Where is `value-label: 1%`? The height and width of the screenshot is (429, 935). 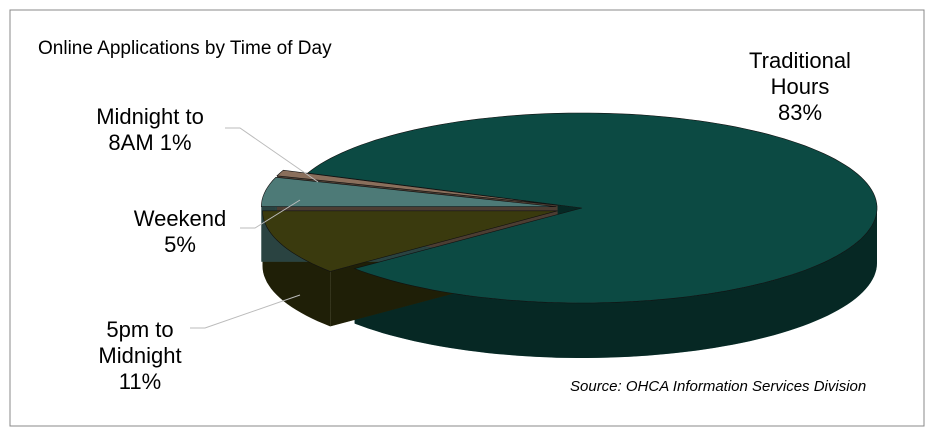
value-label: 1% is located at coordinates (175, 142).